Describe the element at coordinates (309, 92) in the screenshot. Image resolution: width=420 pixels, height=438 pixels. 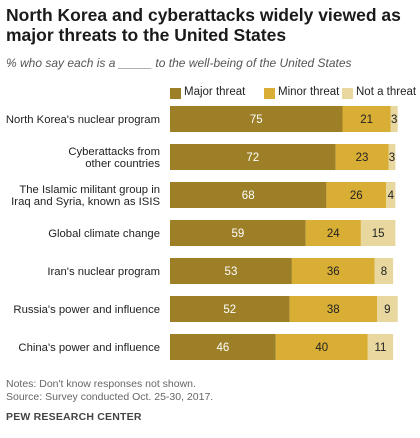
I see `legend-label-minor: Minor threat` at that location.